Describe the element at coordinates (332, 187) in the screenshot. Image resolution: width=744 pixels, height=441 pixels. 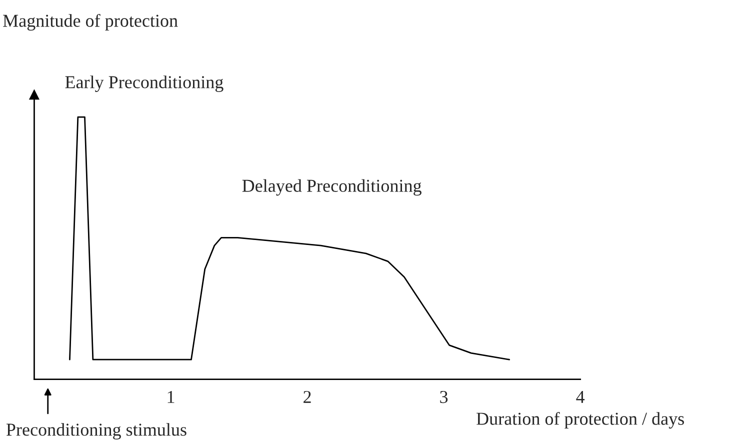
I see `annotation: Delayed Preconditioning` at that location.